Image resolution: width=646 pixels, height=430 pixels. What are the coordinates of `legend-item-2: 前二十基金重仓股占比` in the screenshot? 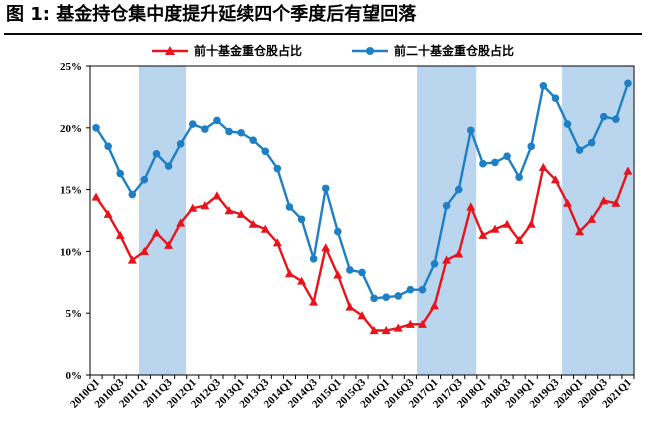 It's located at (433, 50).